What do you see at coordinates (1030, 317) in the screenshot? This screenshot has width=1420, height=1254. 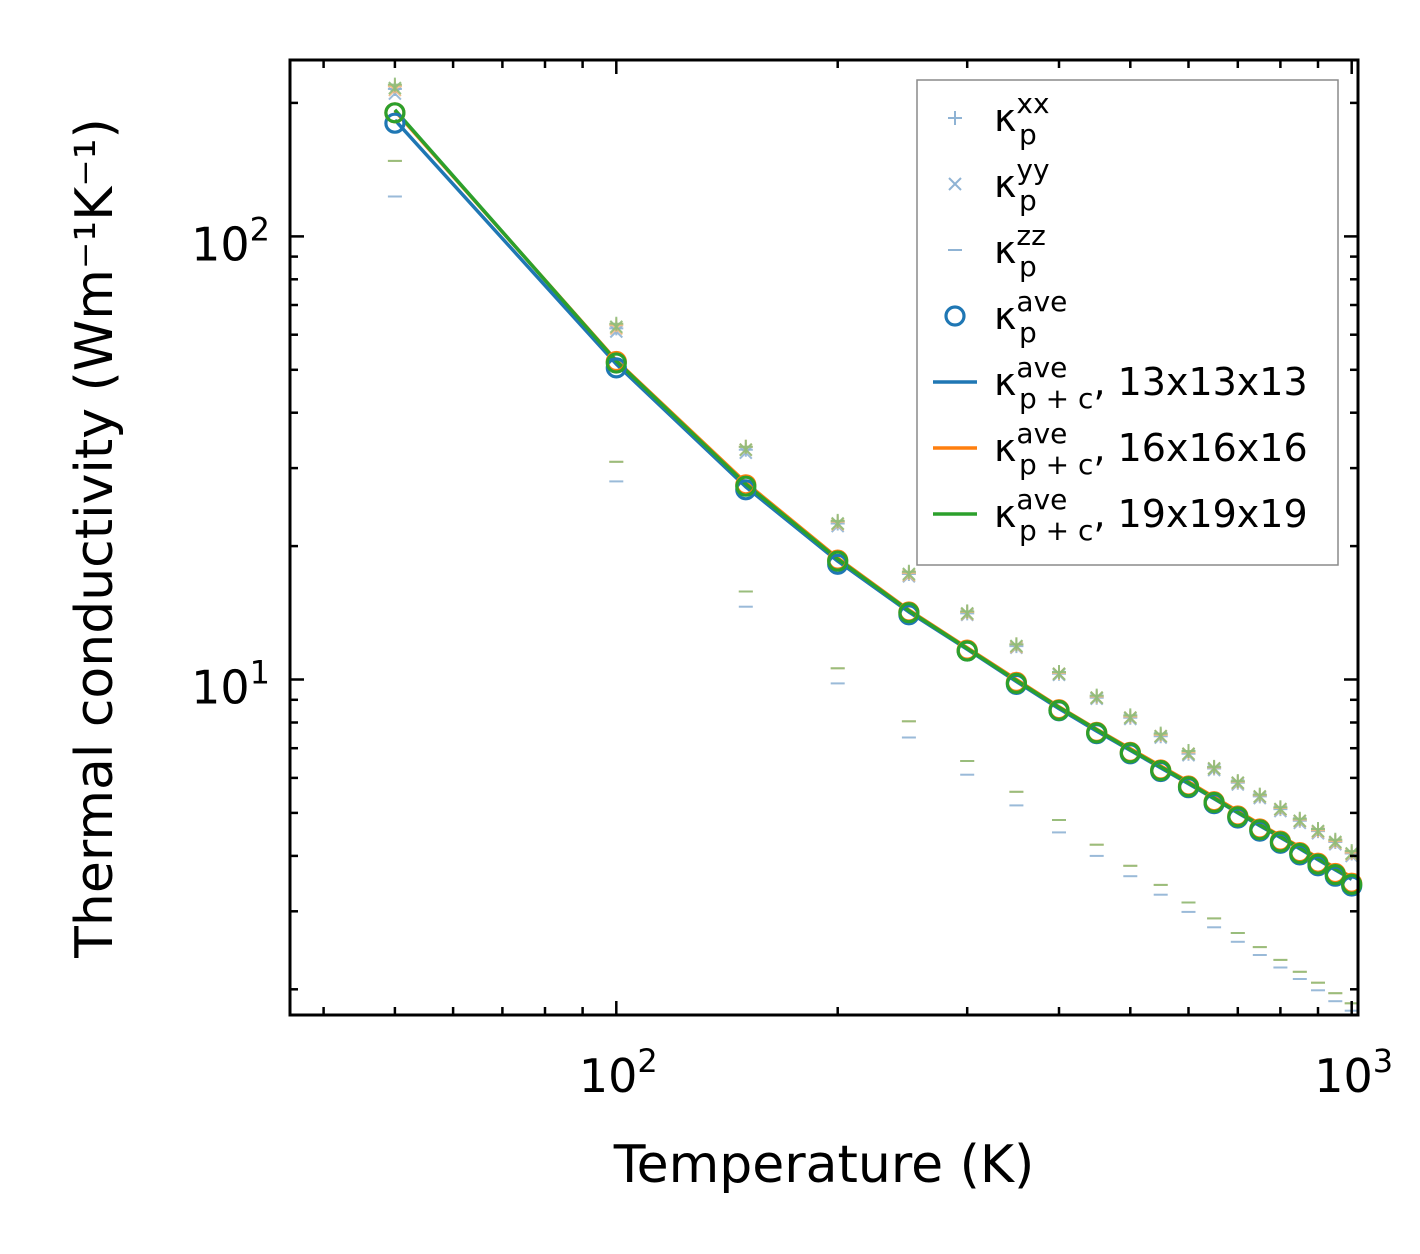 I see `legend-label: κave p` at bounding box center [1030, 317].